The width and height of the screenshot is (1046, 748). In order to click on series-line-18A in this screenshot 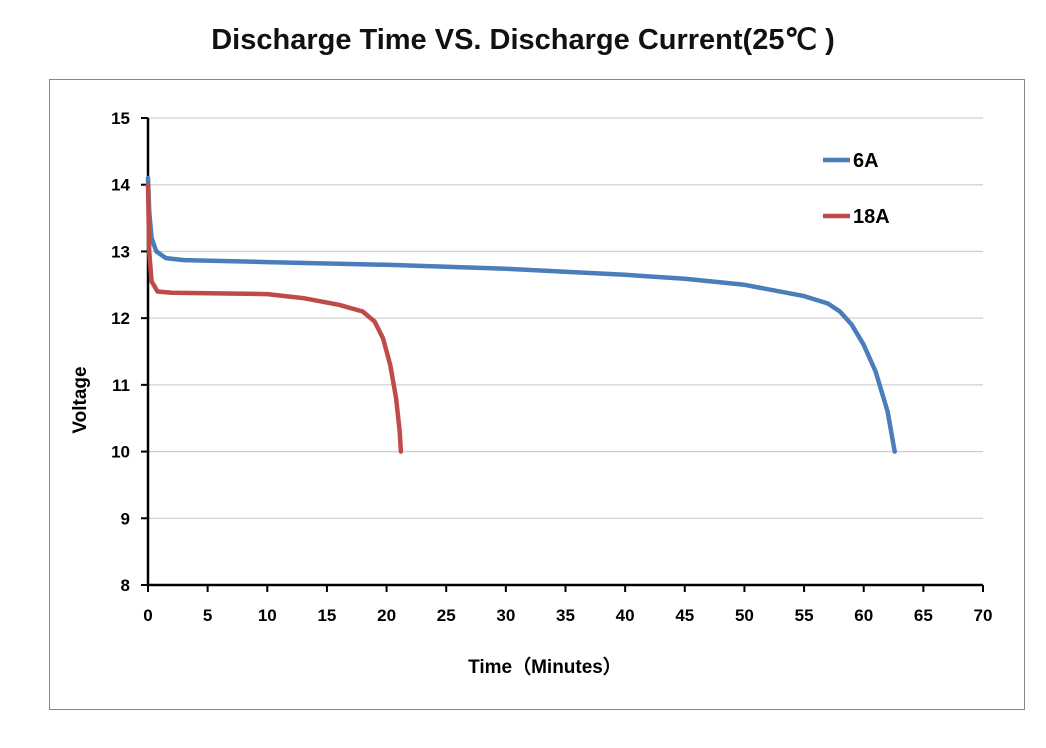, I will do `click(274, 318)`.